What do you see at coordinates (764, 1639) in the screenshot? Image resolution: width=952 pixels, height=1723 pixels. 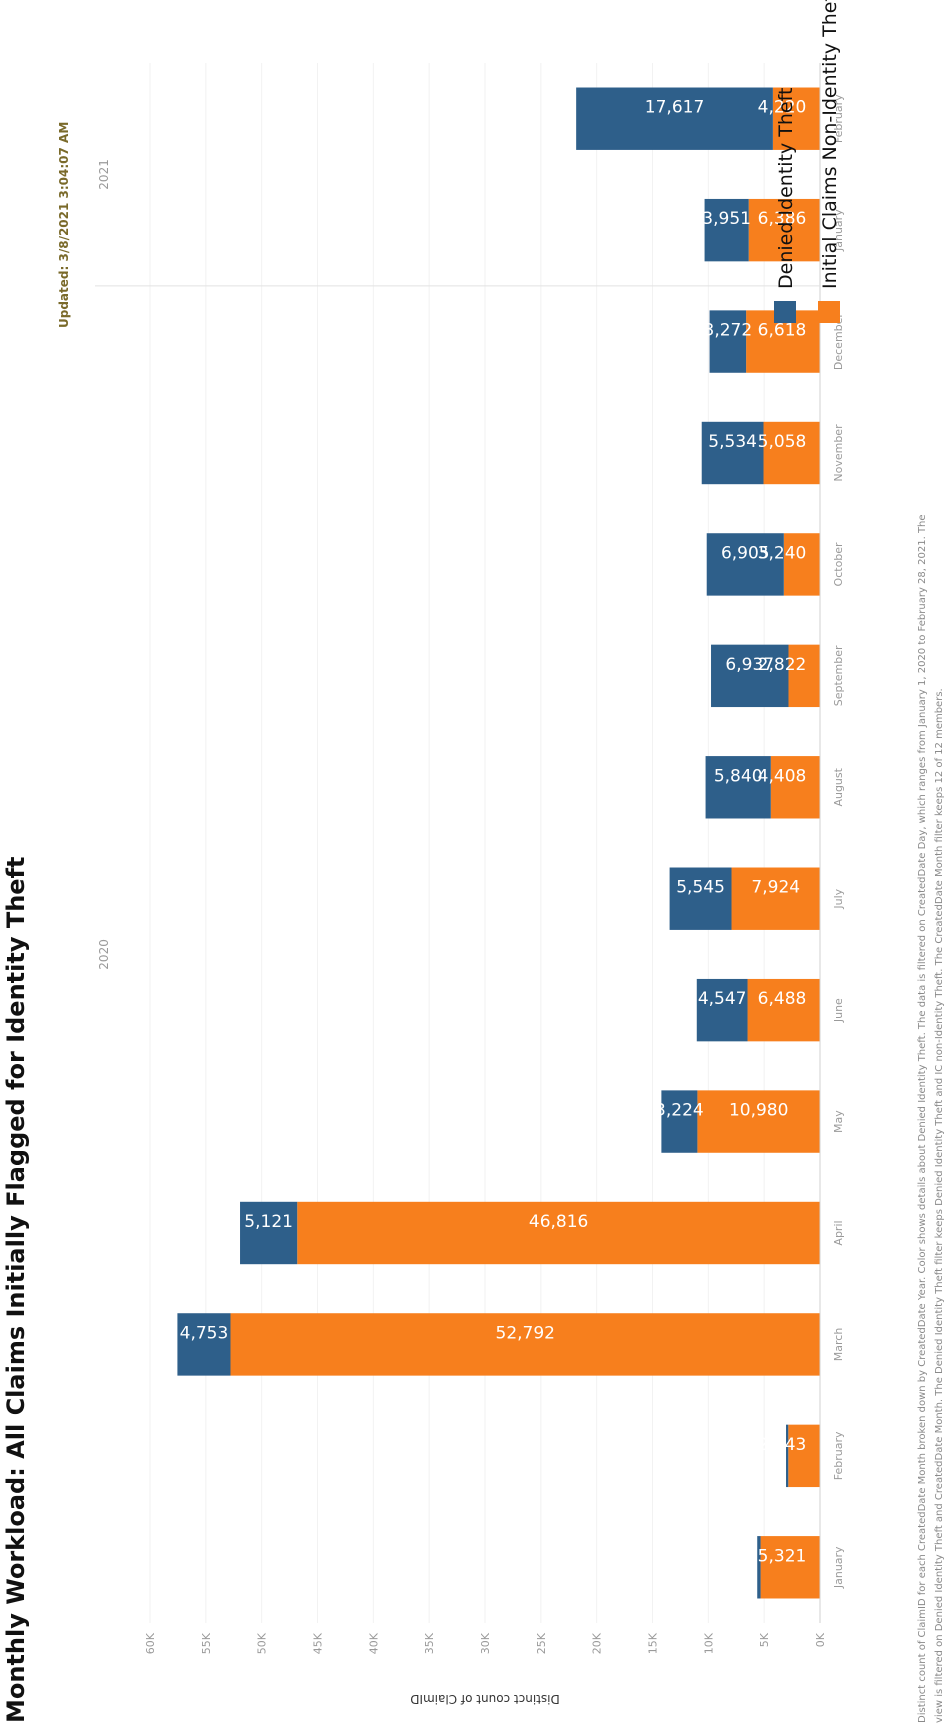 I see `y-tick-label: 5K` at bounding box center [764, 1639].